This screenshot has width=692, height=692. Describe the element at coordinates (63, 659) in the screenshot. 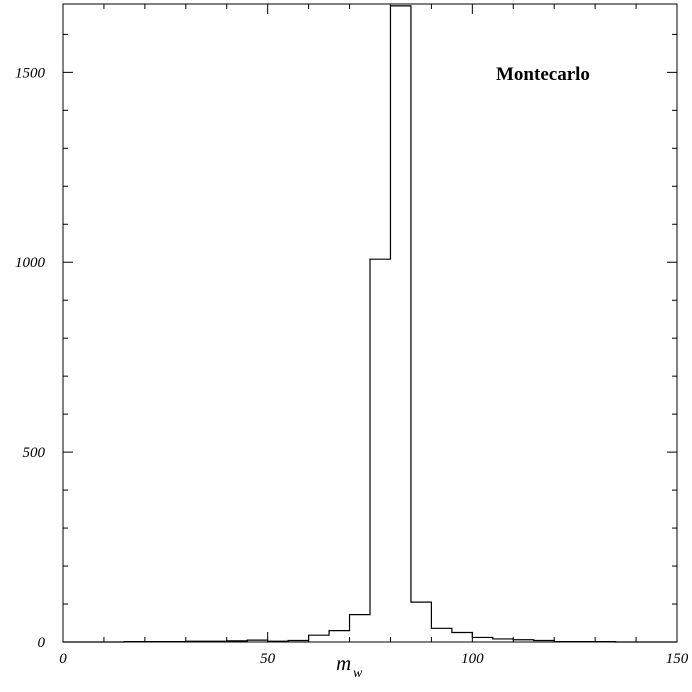

I see `x-tick-label: 0` at that location.